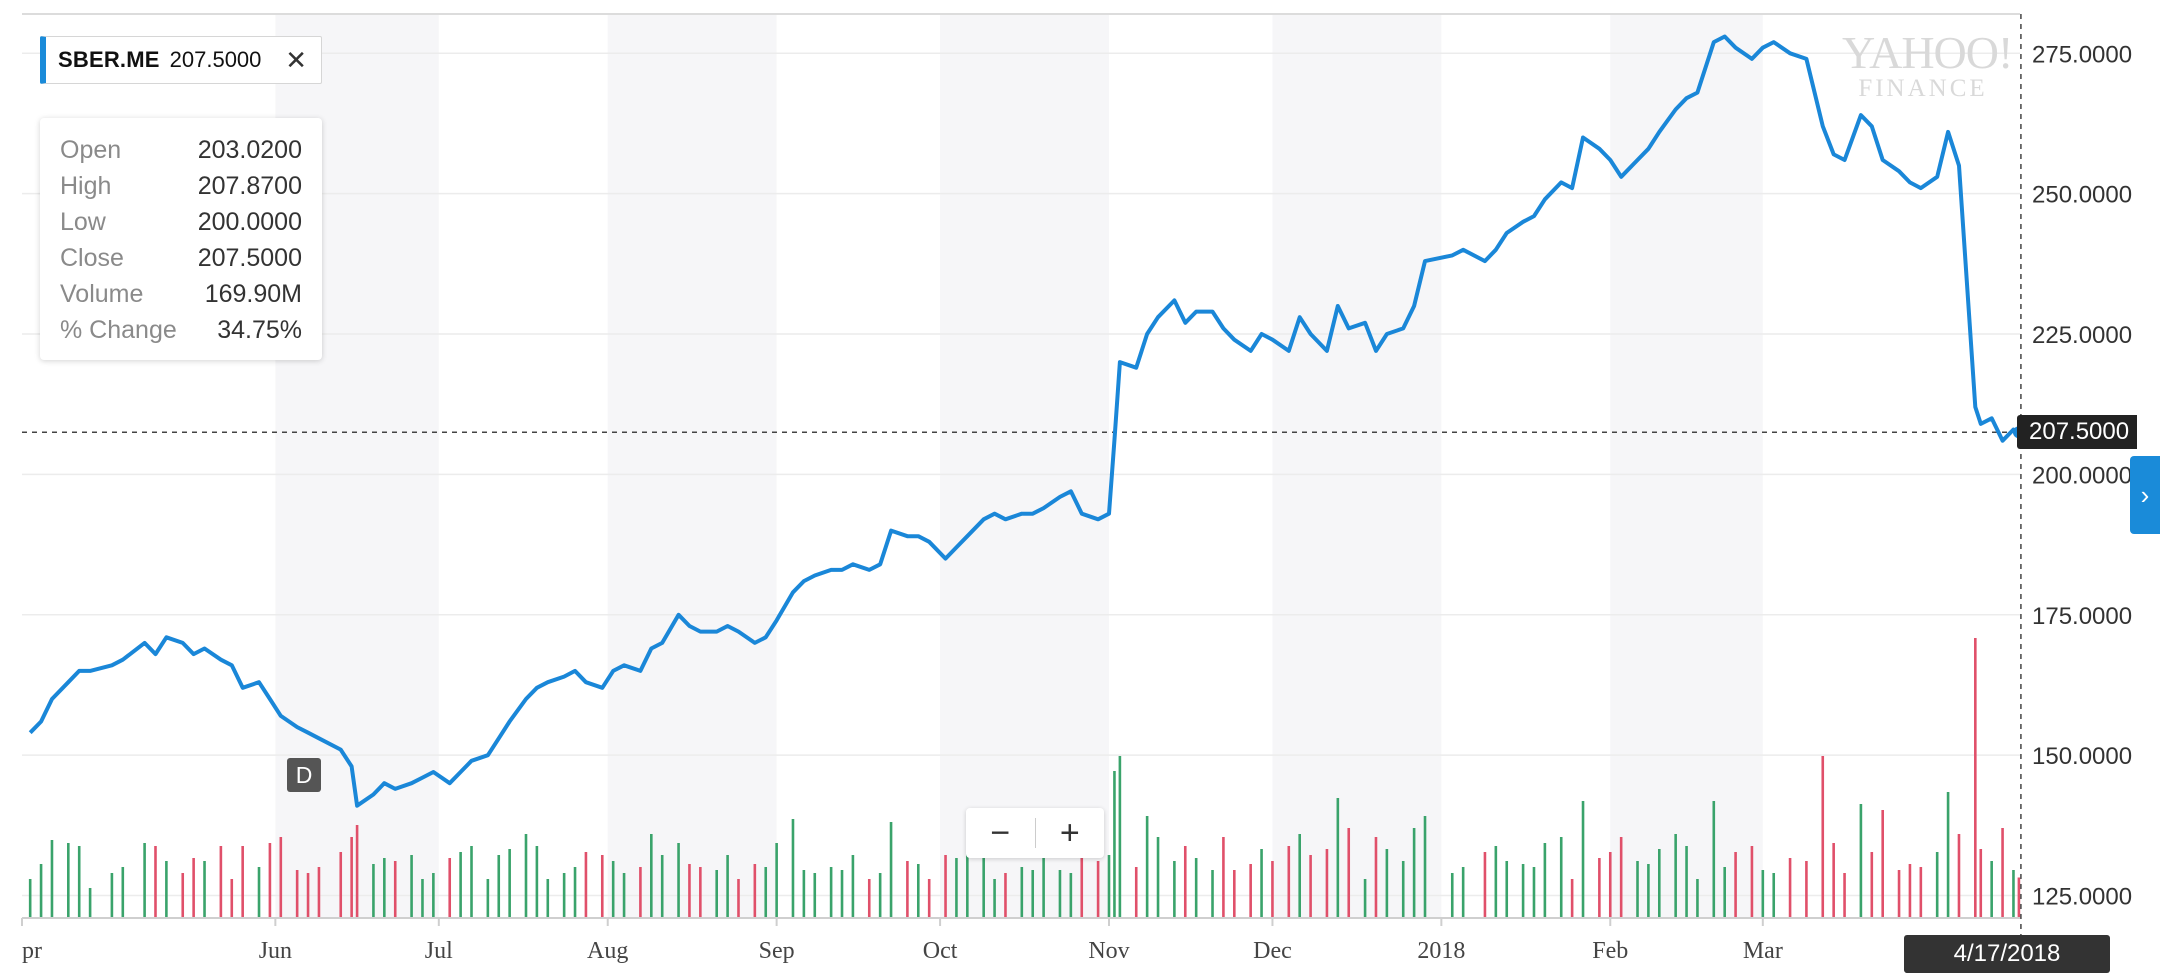 The height and width of the screenshot is (980, 2162). Describe the element at coordinates (1000, 833) in the screenshot. I see `zoom-out-button: −` at that location.